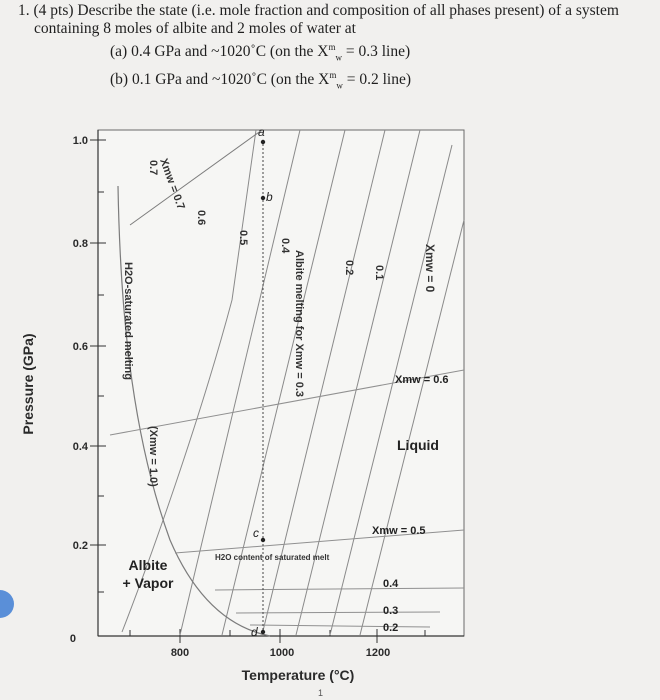 This screenshot has width=660, height=700. What do you see at coordinates (28, 383) in the screenshot?
I see `y-axis-label: Pressure (GPa)` at bounding box center [28, 383].